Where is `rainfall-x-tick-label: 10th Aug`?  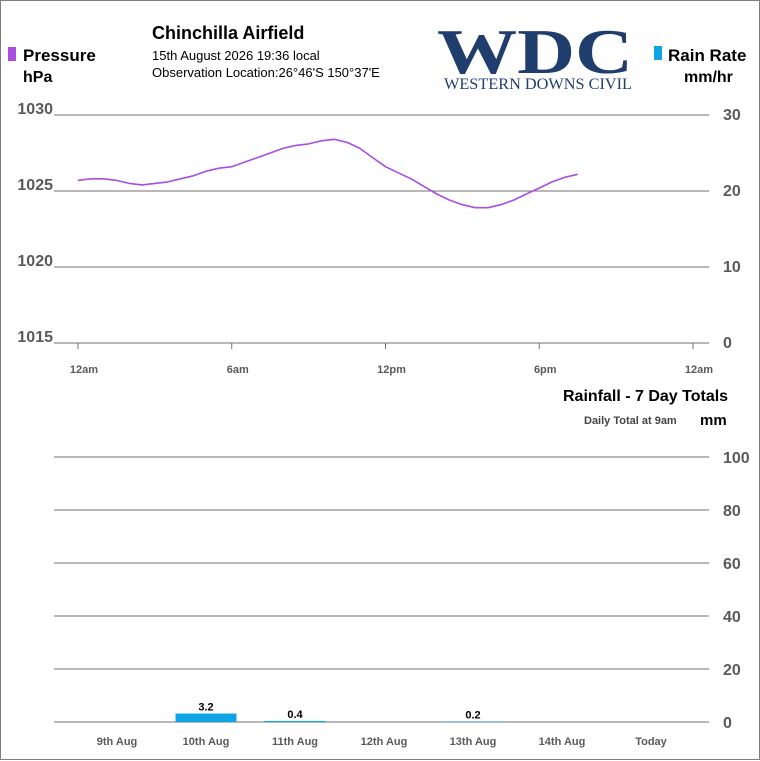
rainfall-x-tick-label: 10th Aug is located at coordinates (206, 742).